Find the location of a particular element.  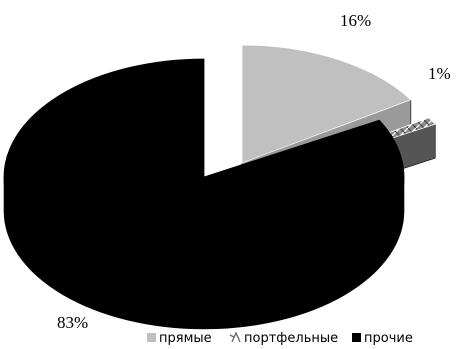

legend-item-portfelnye: портфельные is located at coordinates (283, 338).